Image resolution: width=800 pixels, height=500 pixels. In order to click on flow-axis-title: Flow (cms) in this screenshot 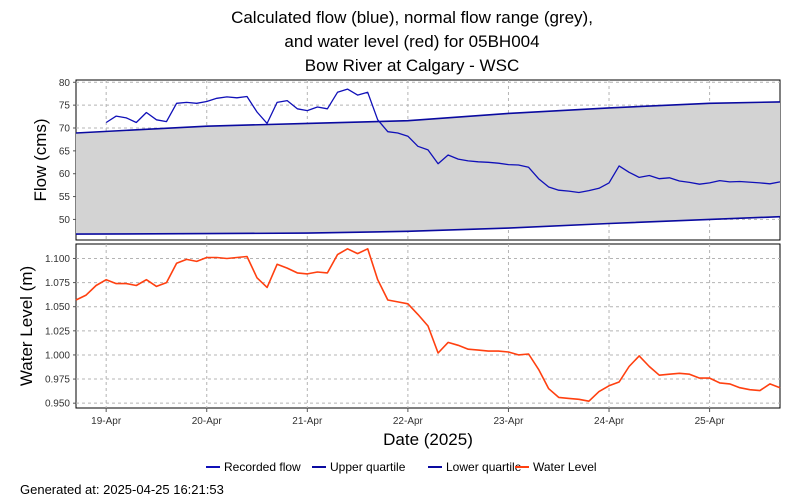, I will do `click(40, 159)`.